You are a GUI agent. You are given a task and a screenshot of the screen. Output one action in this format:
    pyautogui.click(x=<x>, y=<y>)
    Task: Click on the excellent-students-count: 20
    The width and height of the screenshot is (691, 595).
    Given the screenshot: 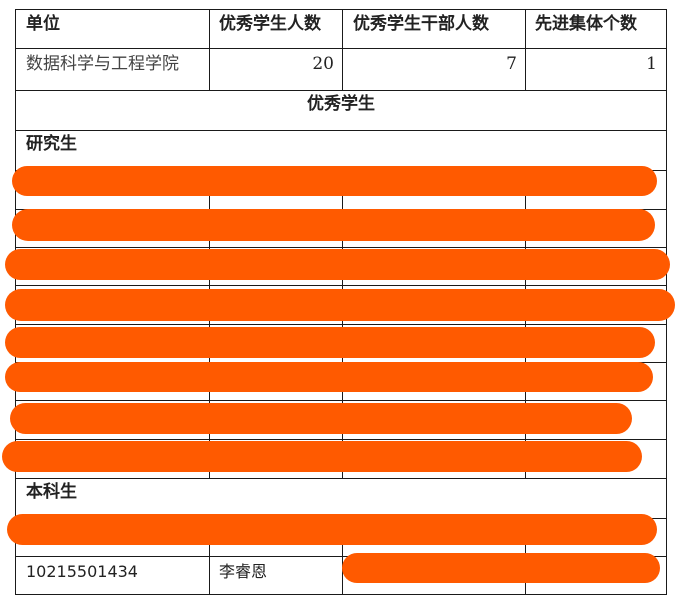 What is the action you would take?
    pyautogui.click(x=323, y=64)
    